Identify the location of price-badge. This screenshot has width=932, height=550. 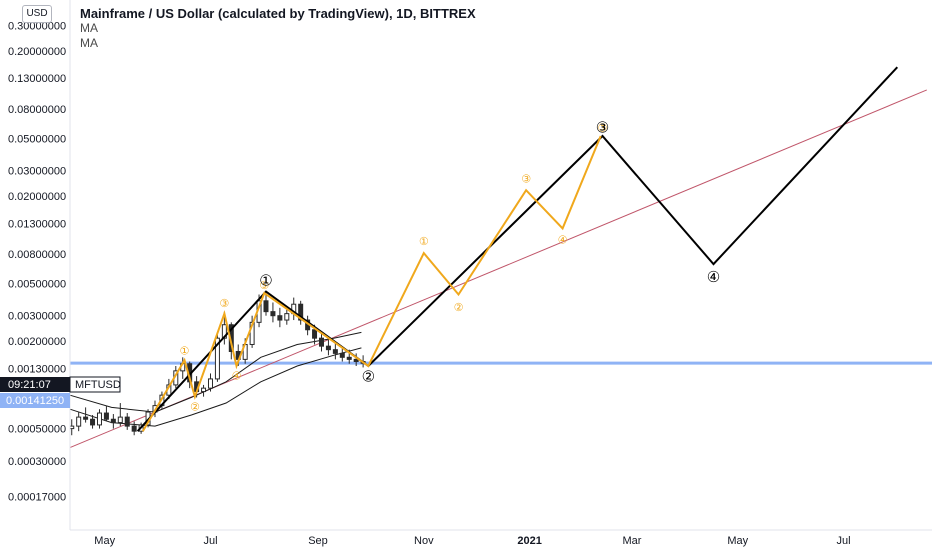
(35, 400).